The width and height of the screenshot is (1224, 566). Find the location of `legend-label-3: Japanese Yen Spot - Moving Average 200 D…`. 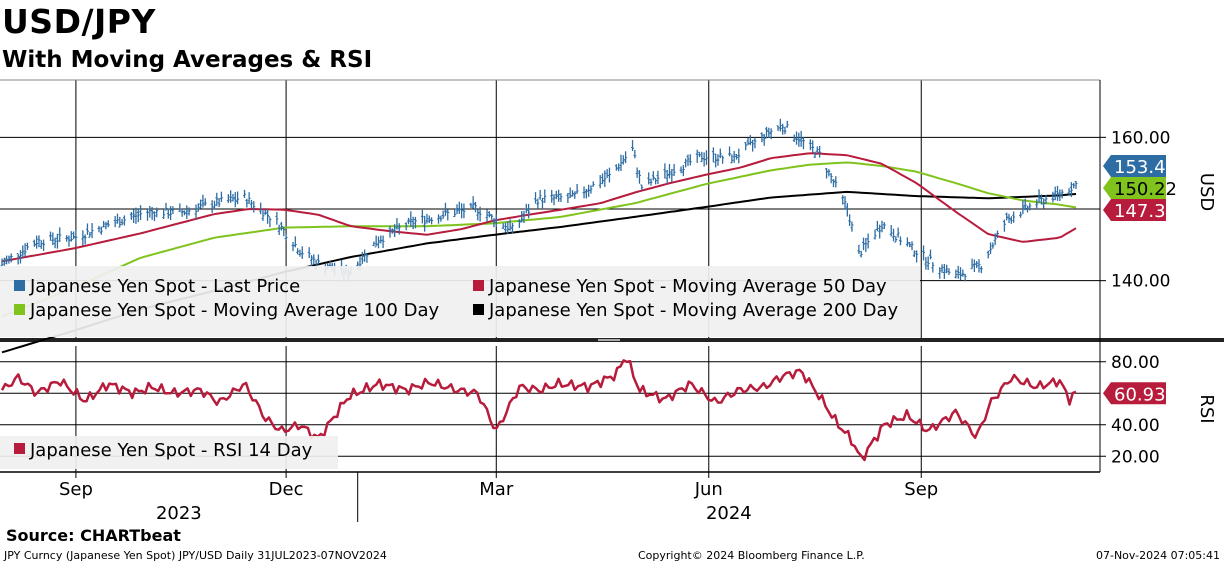

legend-label-3: Japanese Yen Spot - Moving Average 200 D… is located at coordinates (693, 310).